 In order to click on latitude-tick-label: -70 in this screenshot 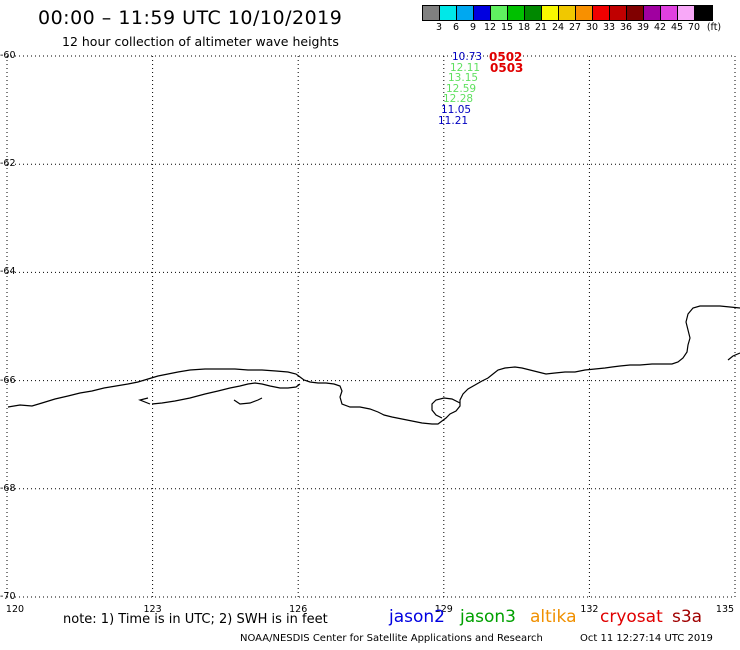, I will do `click(8, 596)`.